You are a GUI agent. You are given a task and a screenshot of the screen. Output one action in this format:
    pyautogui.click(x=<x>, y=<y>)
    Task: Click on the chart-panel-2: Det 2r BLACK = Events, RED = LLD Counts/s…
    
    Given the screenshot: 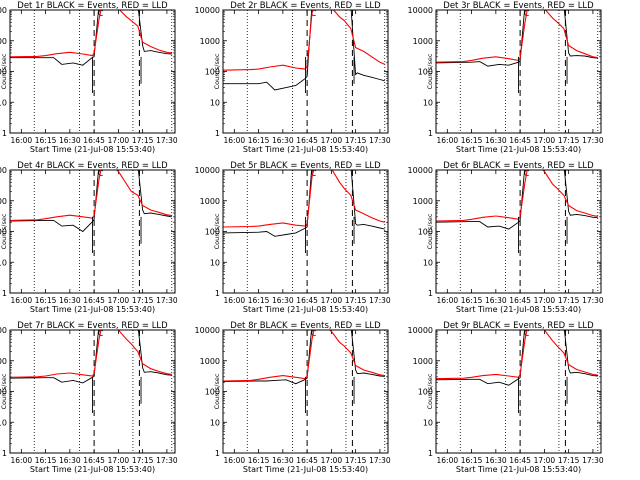 What is the action you would take?
    pyautogui.click(x=293, y=77)
    